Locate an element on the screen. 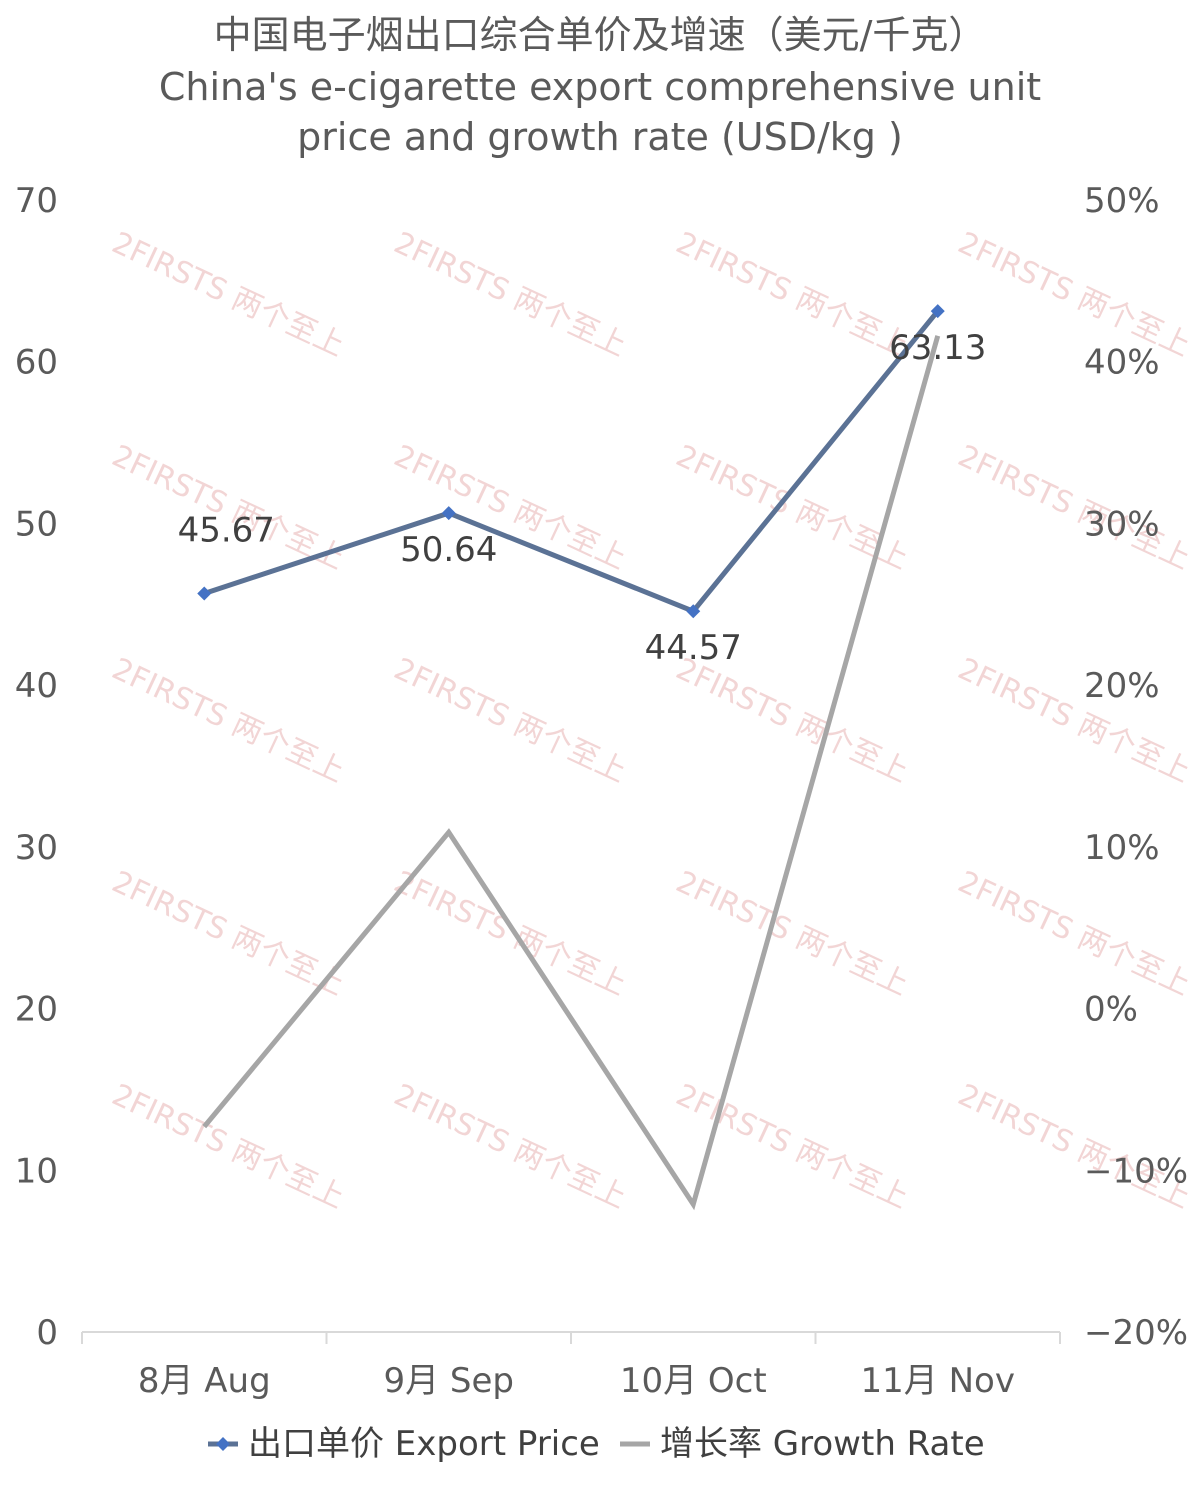 This screenshot has width=1200, height=1501. left-y-tick-label: 50 is located at coordinates (36, 524).